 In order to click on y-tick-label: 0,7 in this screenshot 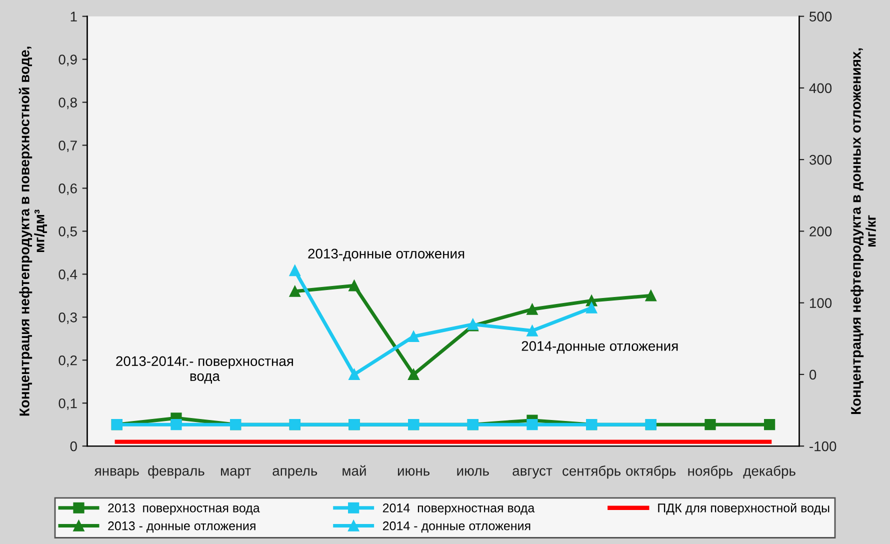, I will do `click(67, 146)`.